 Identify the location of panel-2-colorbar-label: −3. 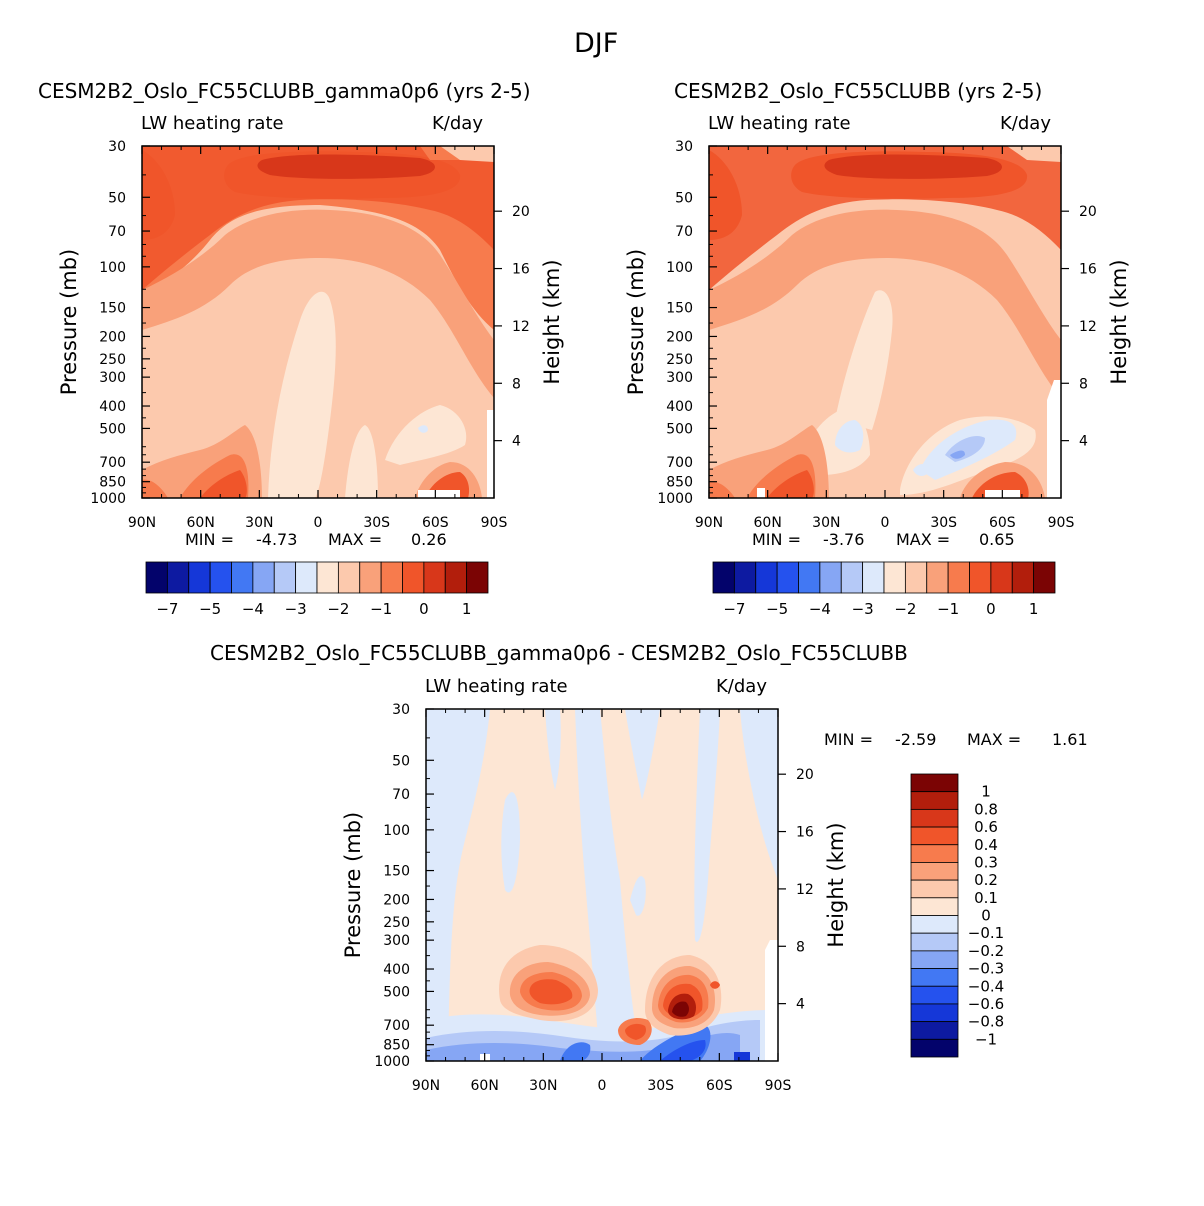
(863, 609).